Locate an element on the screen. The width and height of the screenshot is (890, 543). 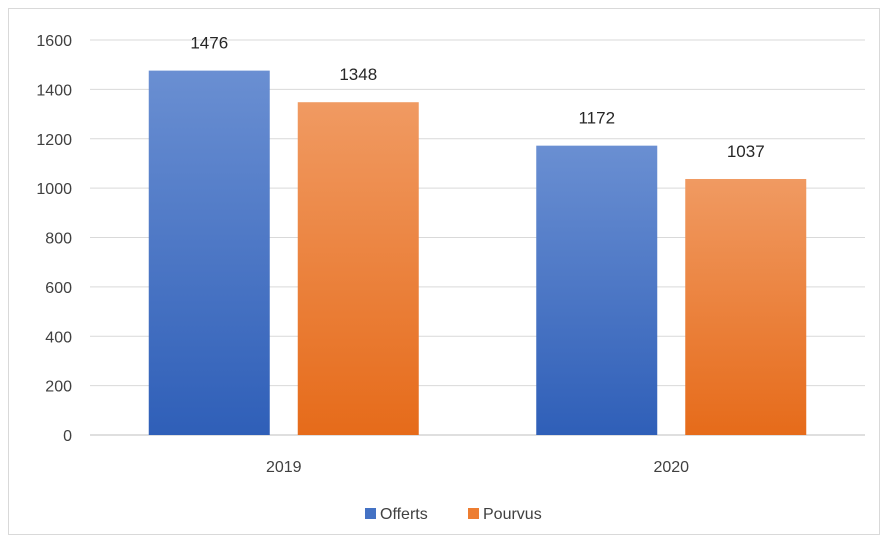
y-tick-label: 1200 is located at coordinates (54, 140).